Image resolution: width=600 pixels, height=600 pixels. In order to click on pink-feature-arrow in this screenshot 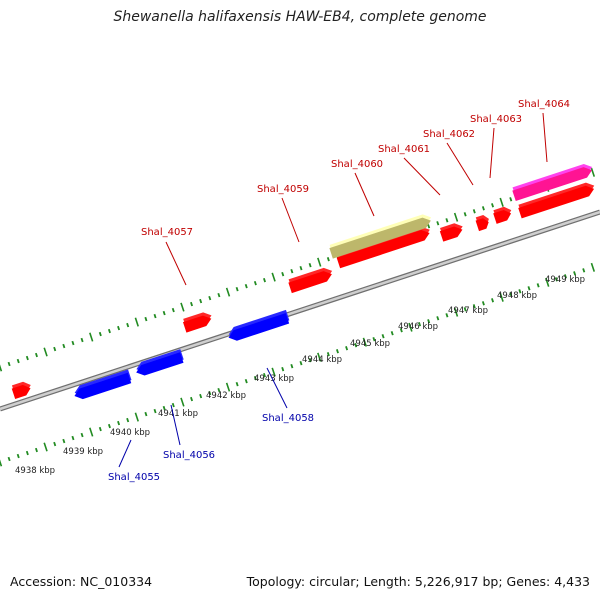, I will do `click(552, 182)`.